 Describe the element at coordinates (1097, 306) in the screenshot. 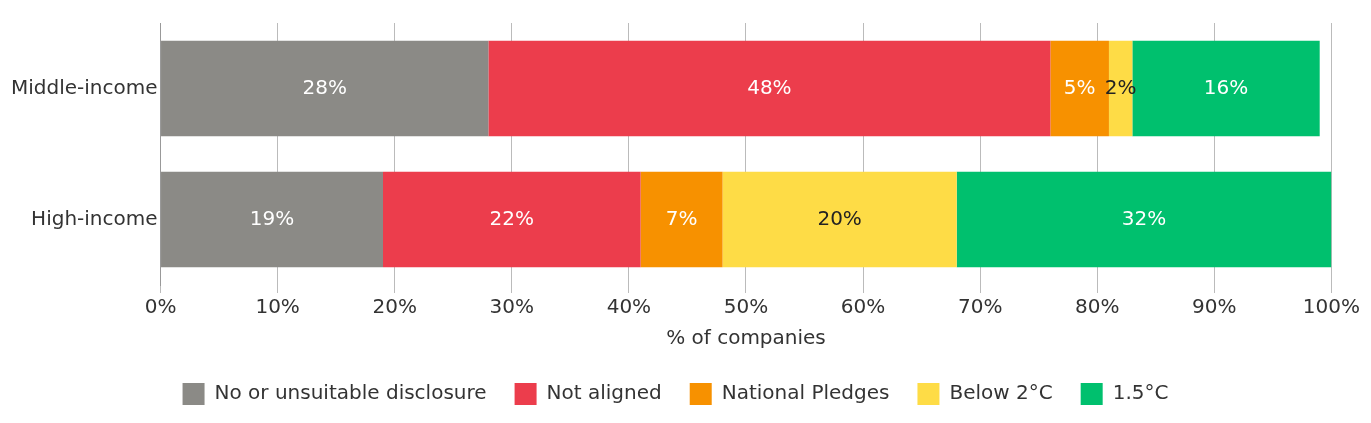

I see `x-tick-label: 80%` at that location.